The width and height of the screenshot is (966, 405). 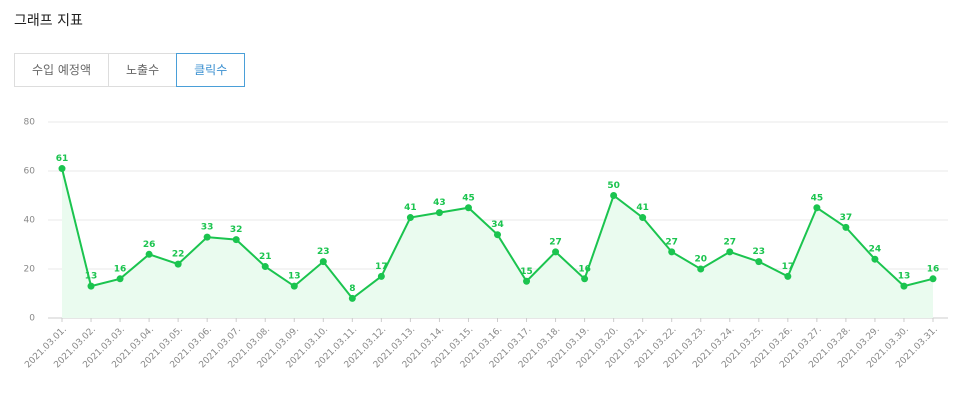 I want to click on y-tick-label: 60, so click(x=30, y=172).